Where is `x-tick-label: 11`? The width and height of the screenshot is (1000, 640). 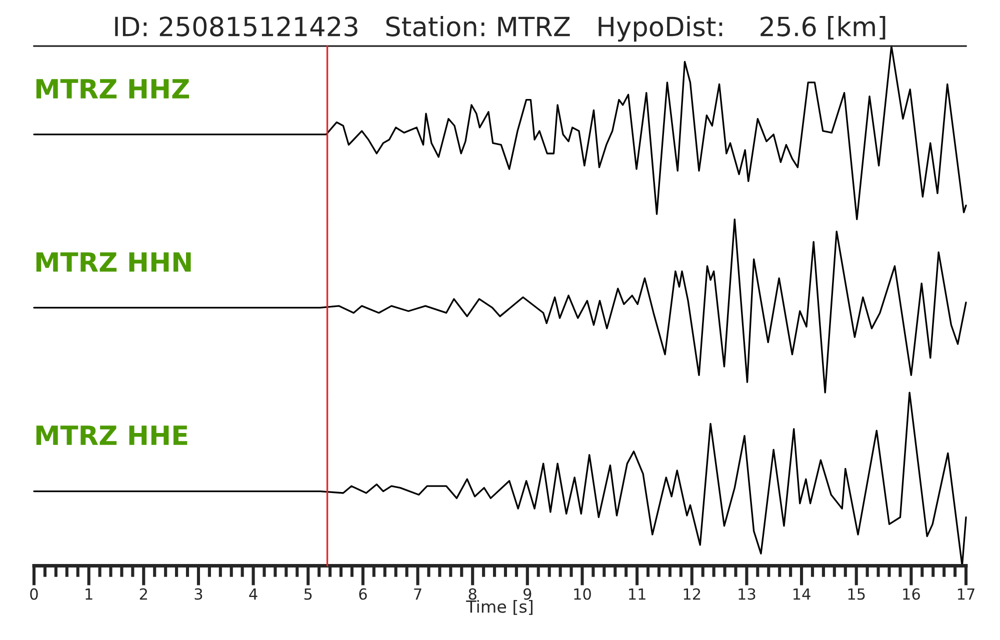 x-tick-label: 11 is located at coordinates (637, 594).